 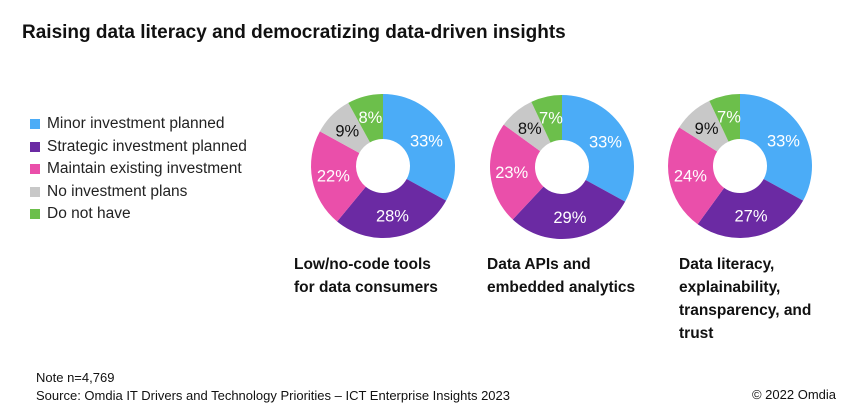 I want to click on chart-title-line: explainability,, so click(x=730, y=287).